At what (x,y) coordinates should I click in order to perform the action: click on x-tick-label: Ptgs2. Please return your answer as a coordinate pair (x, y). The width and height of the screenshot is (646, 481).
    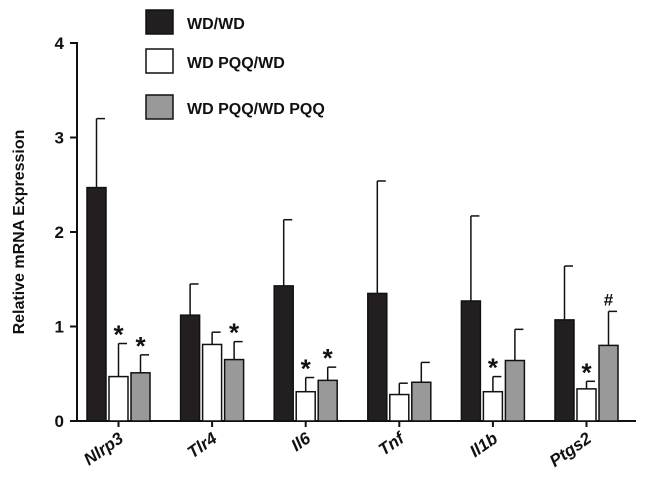
    Looking at the image, I should click on (570, 449).